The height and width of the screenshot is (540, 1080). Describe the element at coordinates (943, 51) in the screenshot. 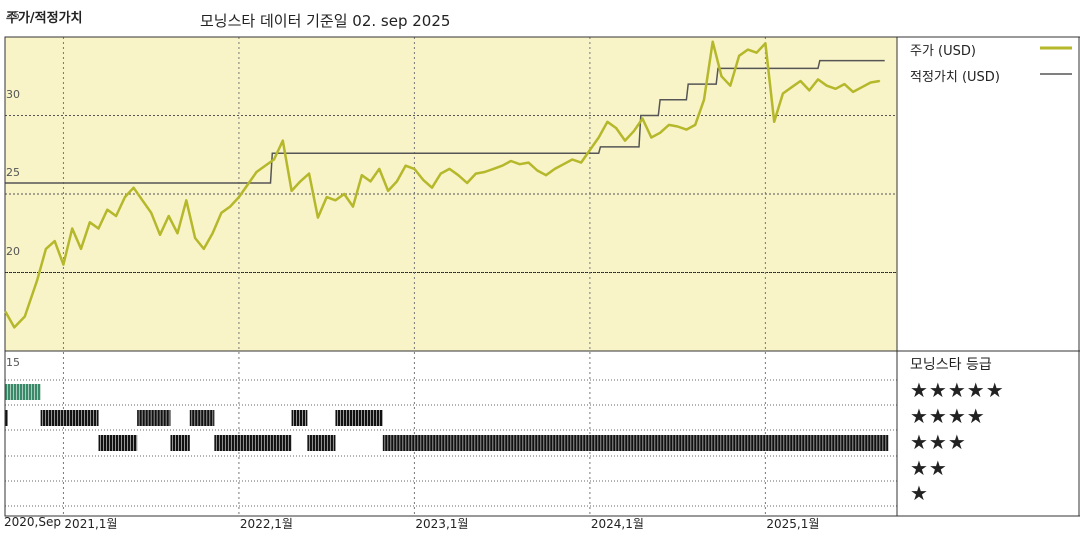

I see `legend-price-label: 주가 (USD)` at that location.